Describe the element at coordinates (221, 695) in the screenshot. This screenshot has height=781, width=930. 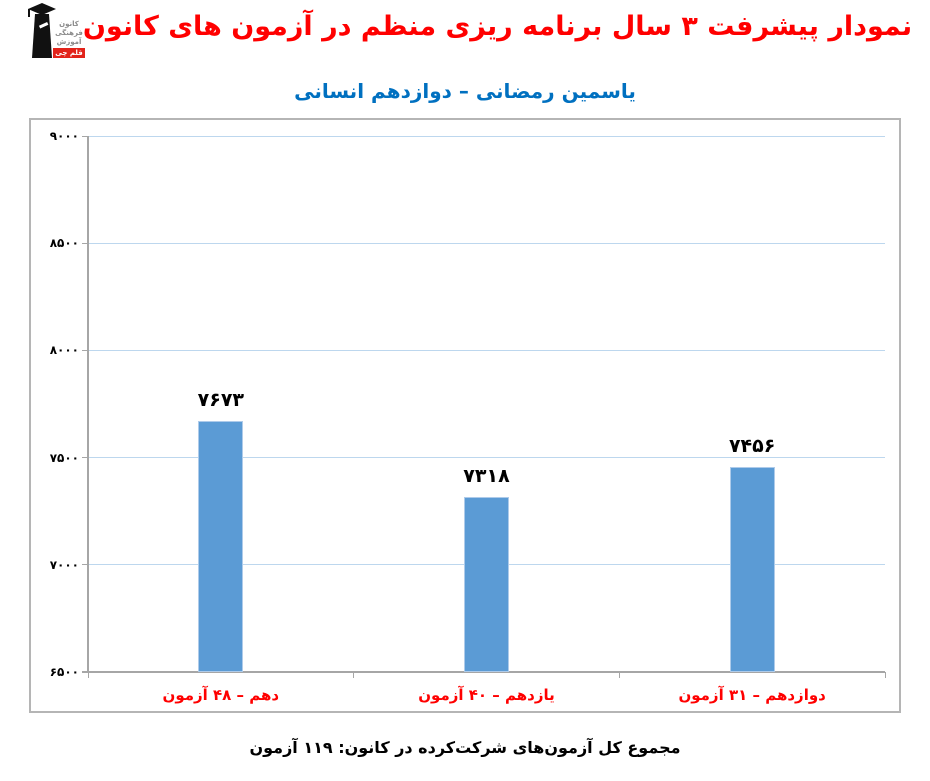
I see `x-category-label: دهم – ۴۸ آزمون` at that location.